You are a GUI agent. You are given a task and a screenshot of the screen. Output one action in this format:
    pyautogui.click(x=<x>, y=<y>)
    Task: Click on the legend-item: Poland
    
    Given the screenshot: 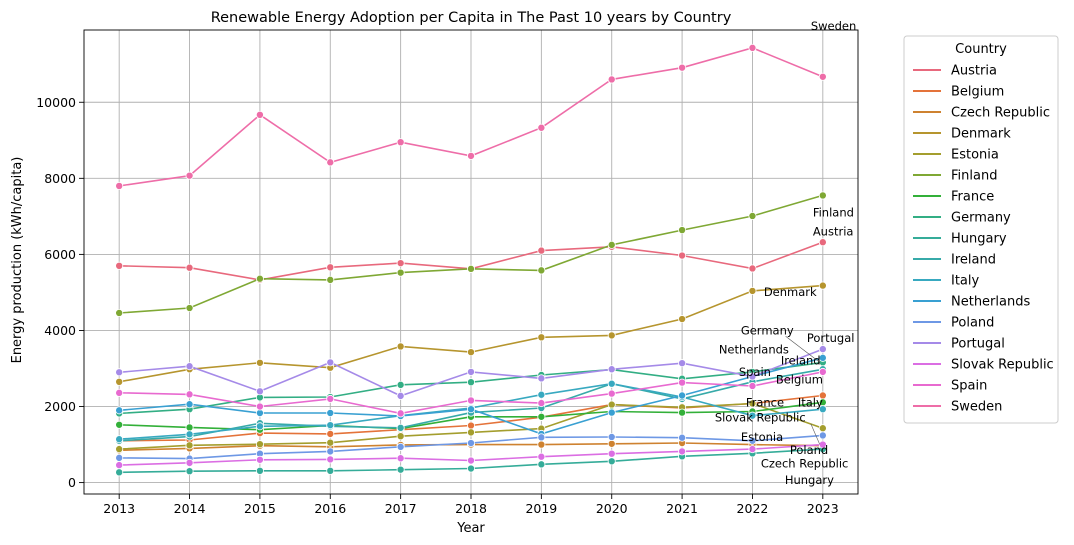 What is the action you would take?
    pyautogui.click(x=953, y=323)
    